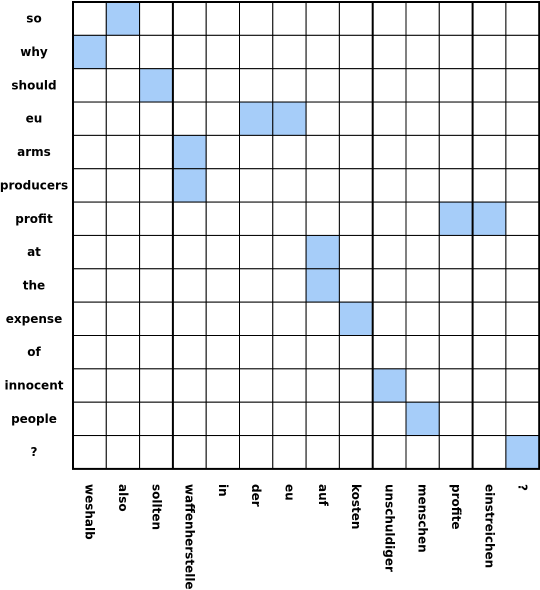  I want to click on column-label: sollten, so click(156, 507).